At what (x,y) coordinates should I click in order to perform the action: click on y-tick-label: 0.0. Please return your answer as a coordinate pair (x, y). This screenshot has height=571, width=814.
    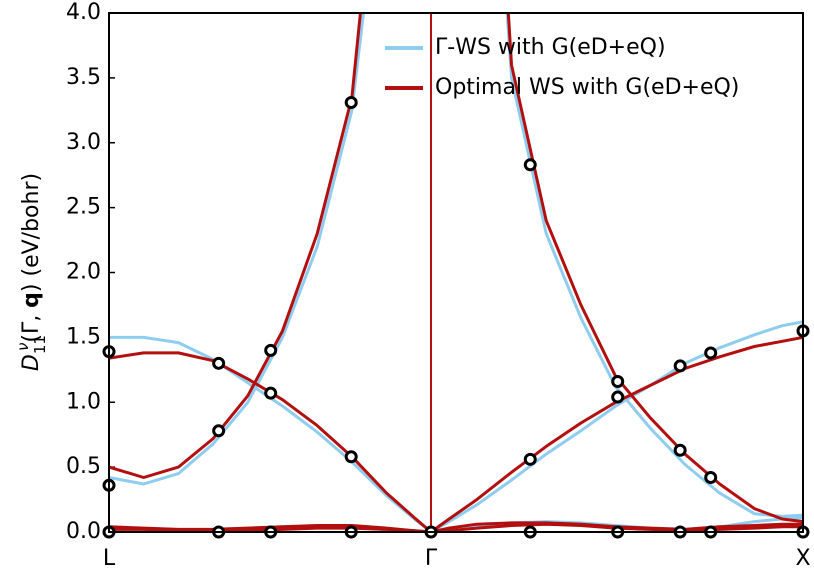
    Looking at the image, I should click on (83, 531).